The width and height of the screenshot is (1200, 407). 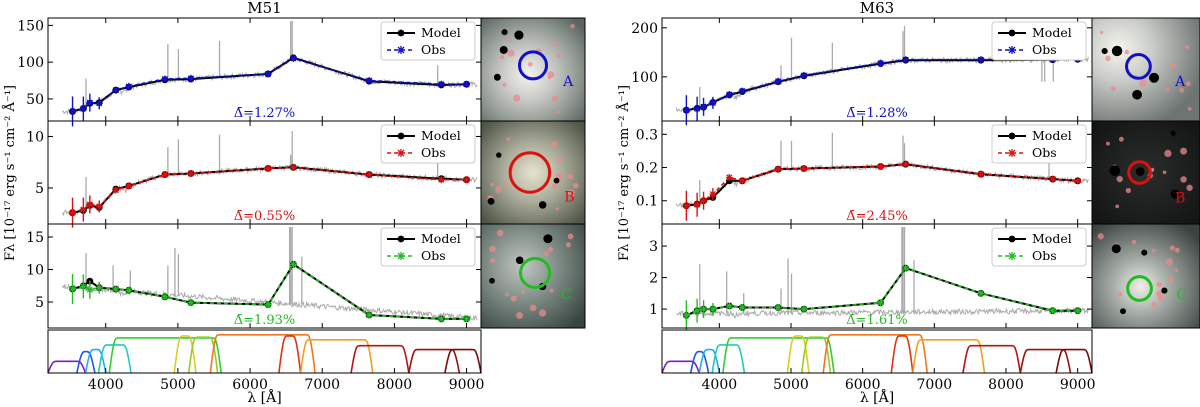 I want to click on galaxy-thumbnail: C, so click(x=1145, y=276).